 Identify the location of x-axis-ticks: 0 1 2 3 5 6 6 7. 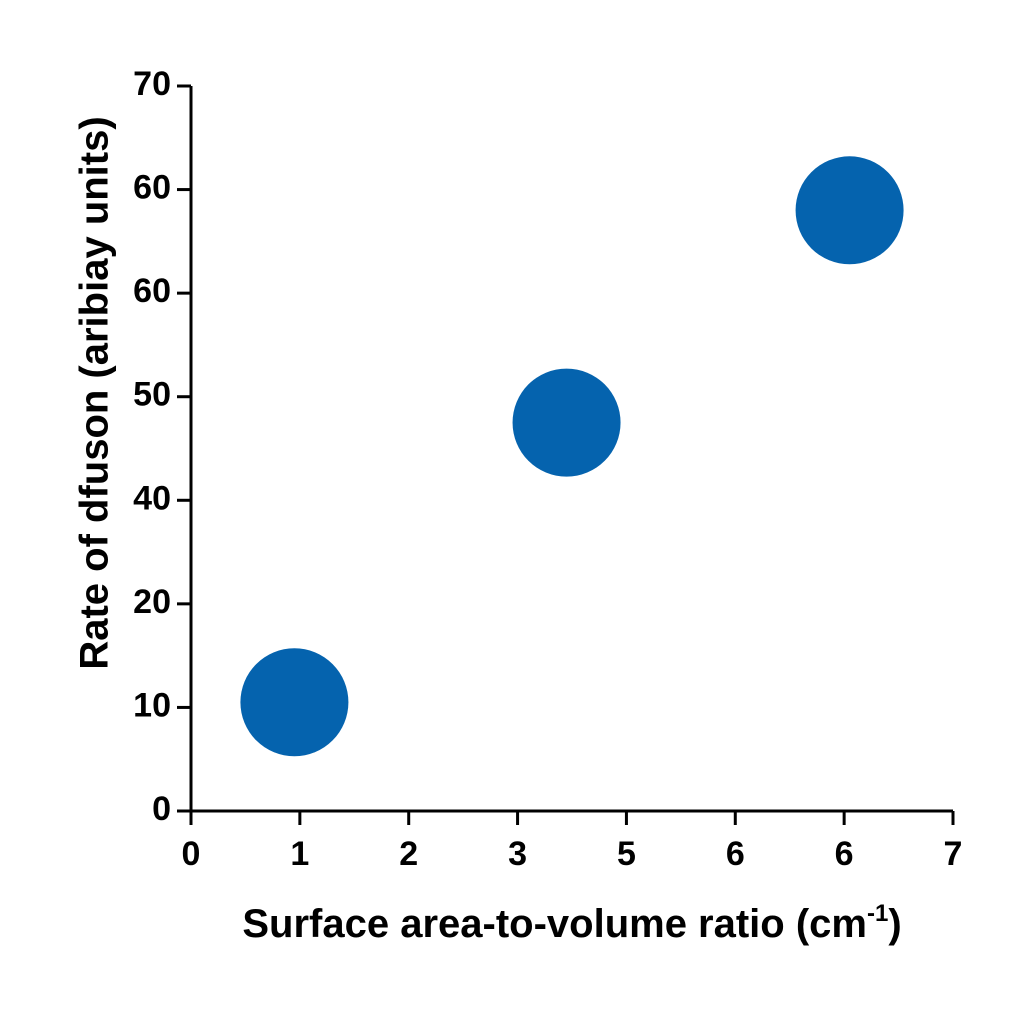
(572, 842).